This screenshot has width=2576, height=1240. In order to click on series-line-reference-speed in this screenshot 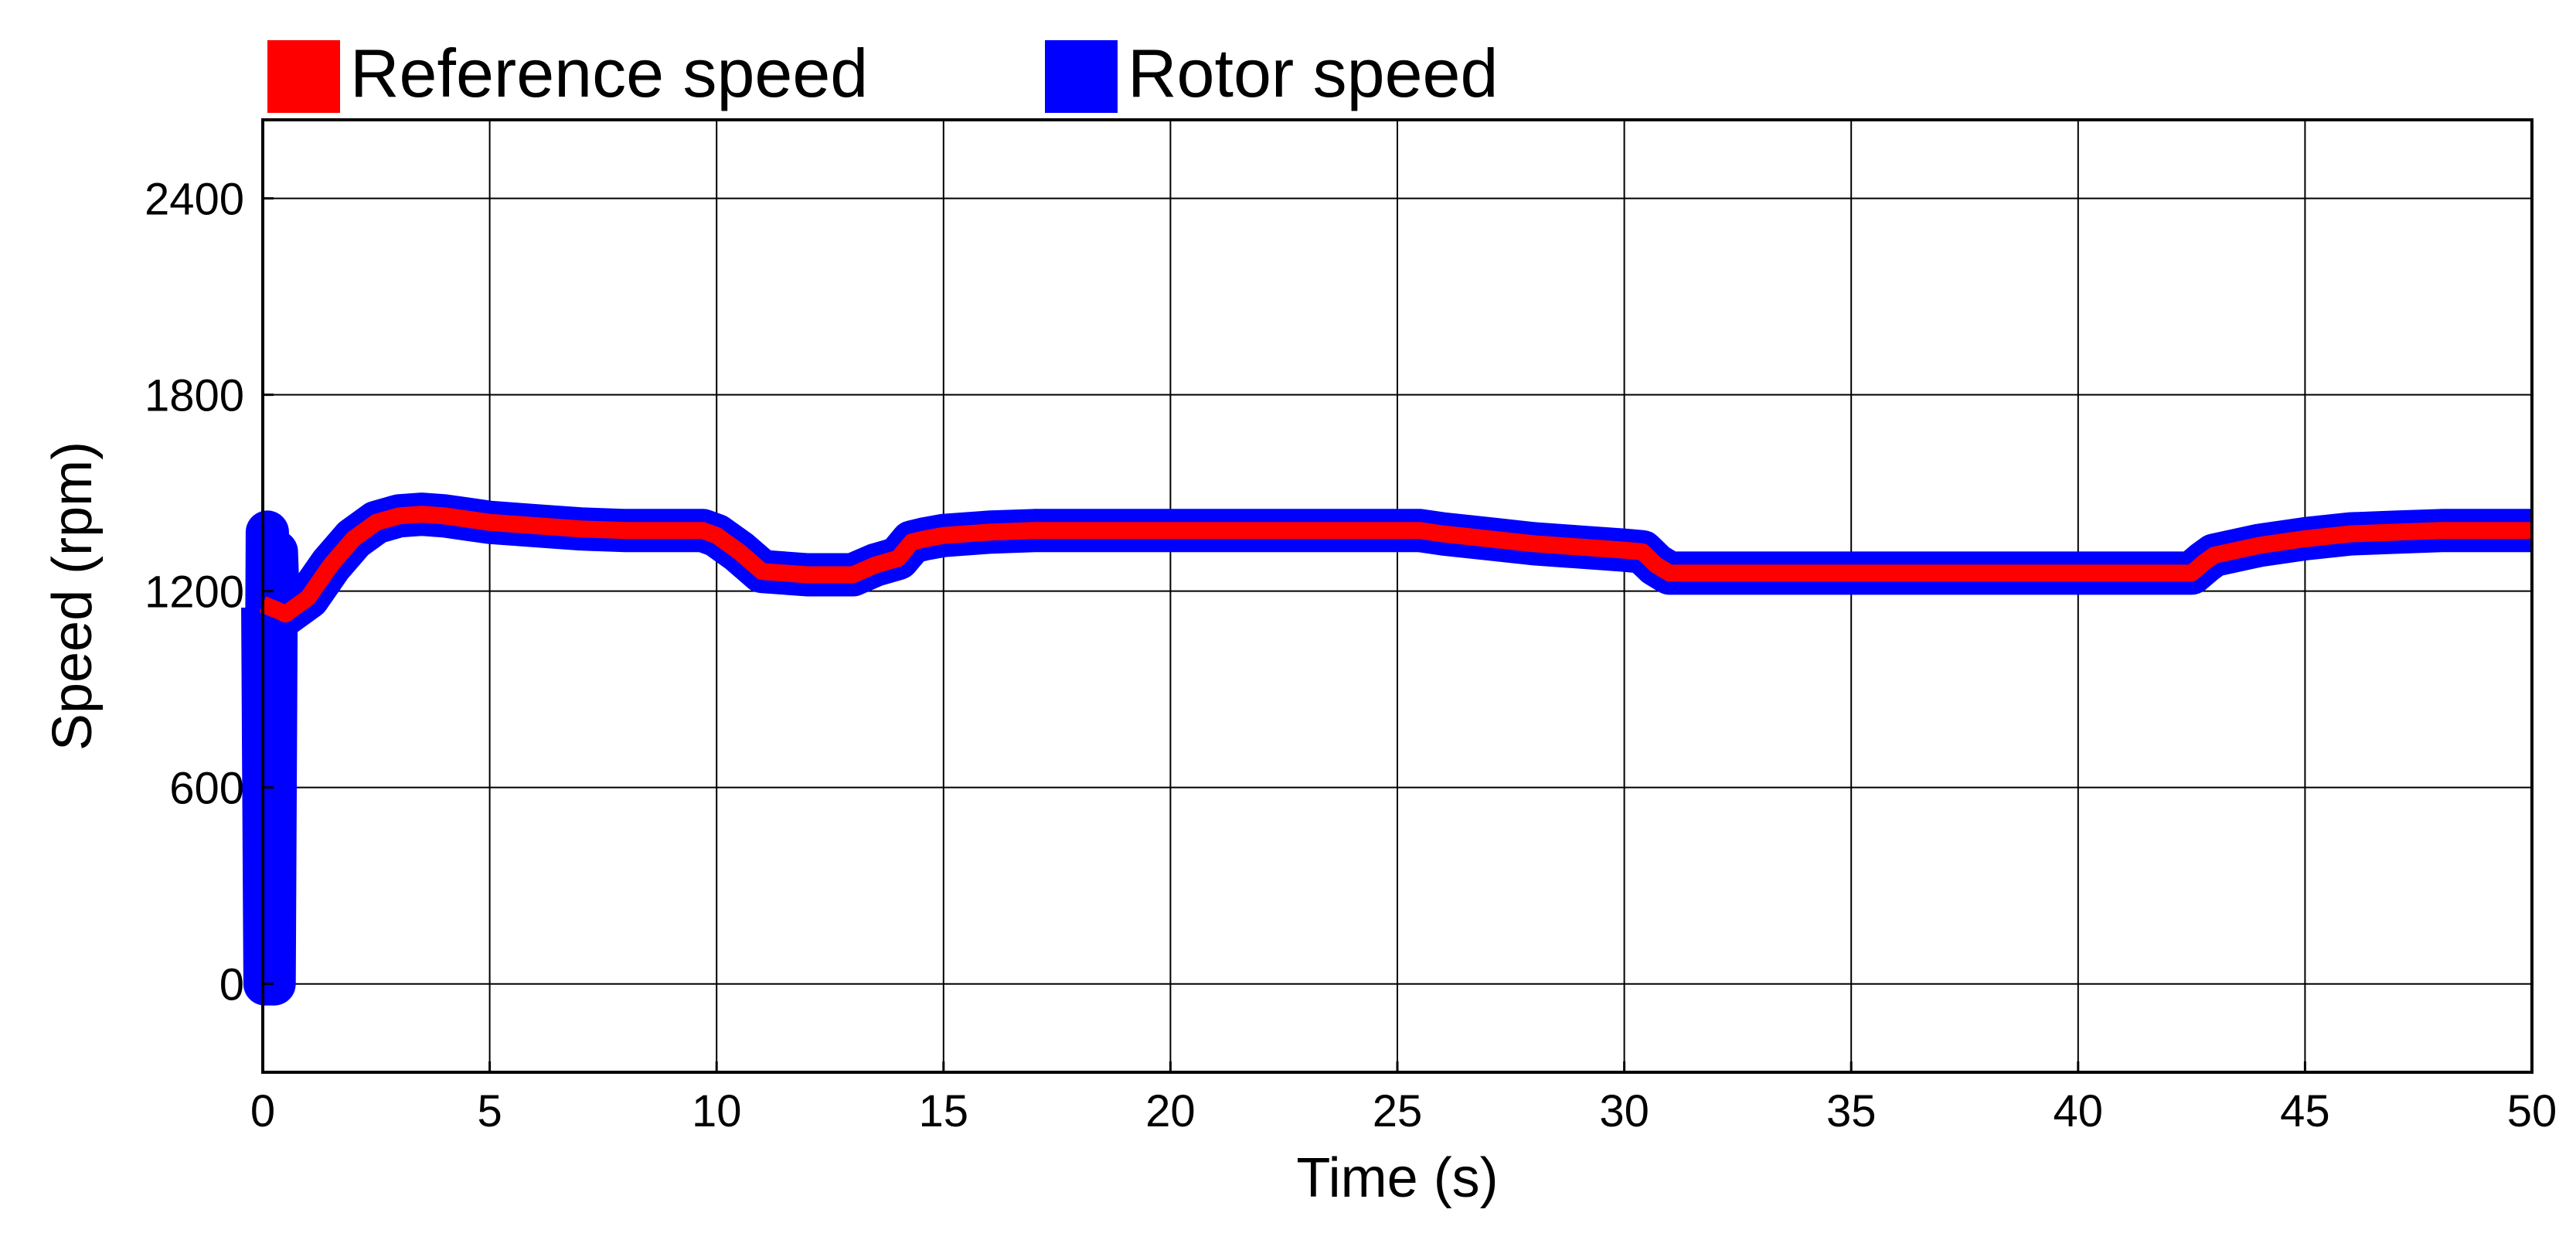, I will do `click(1395, 564)`.